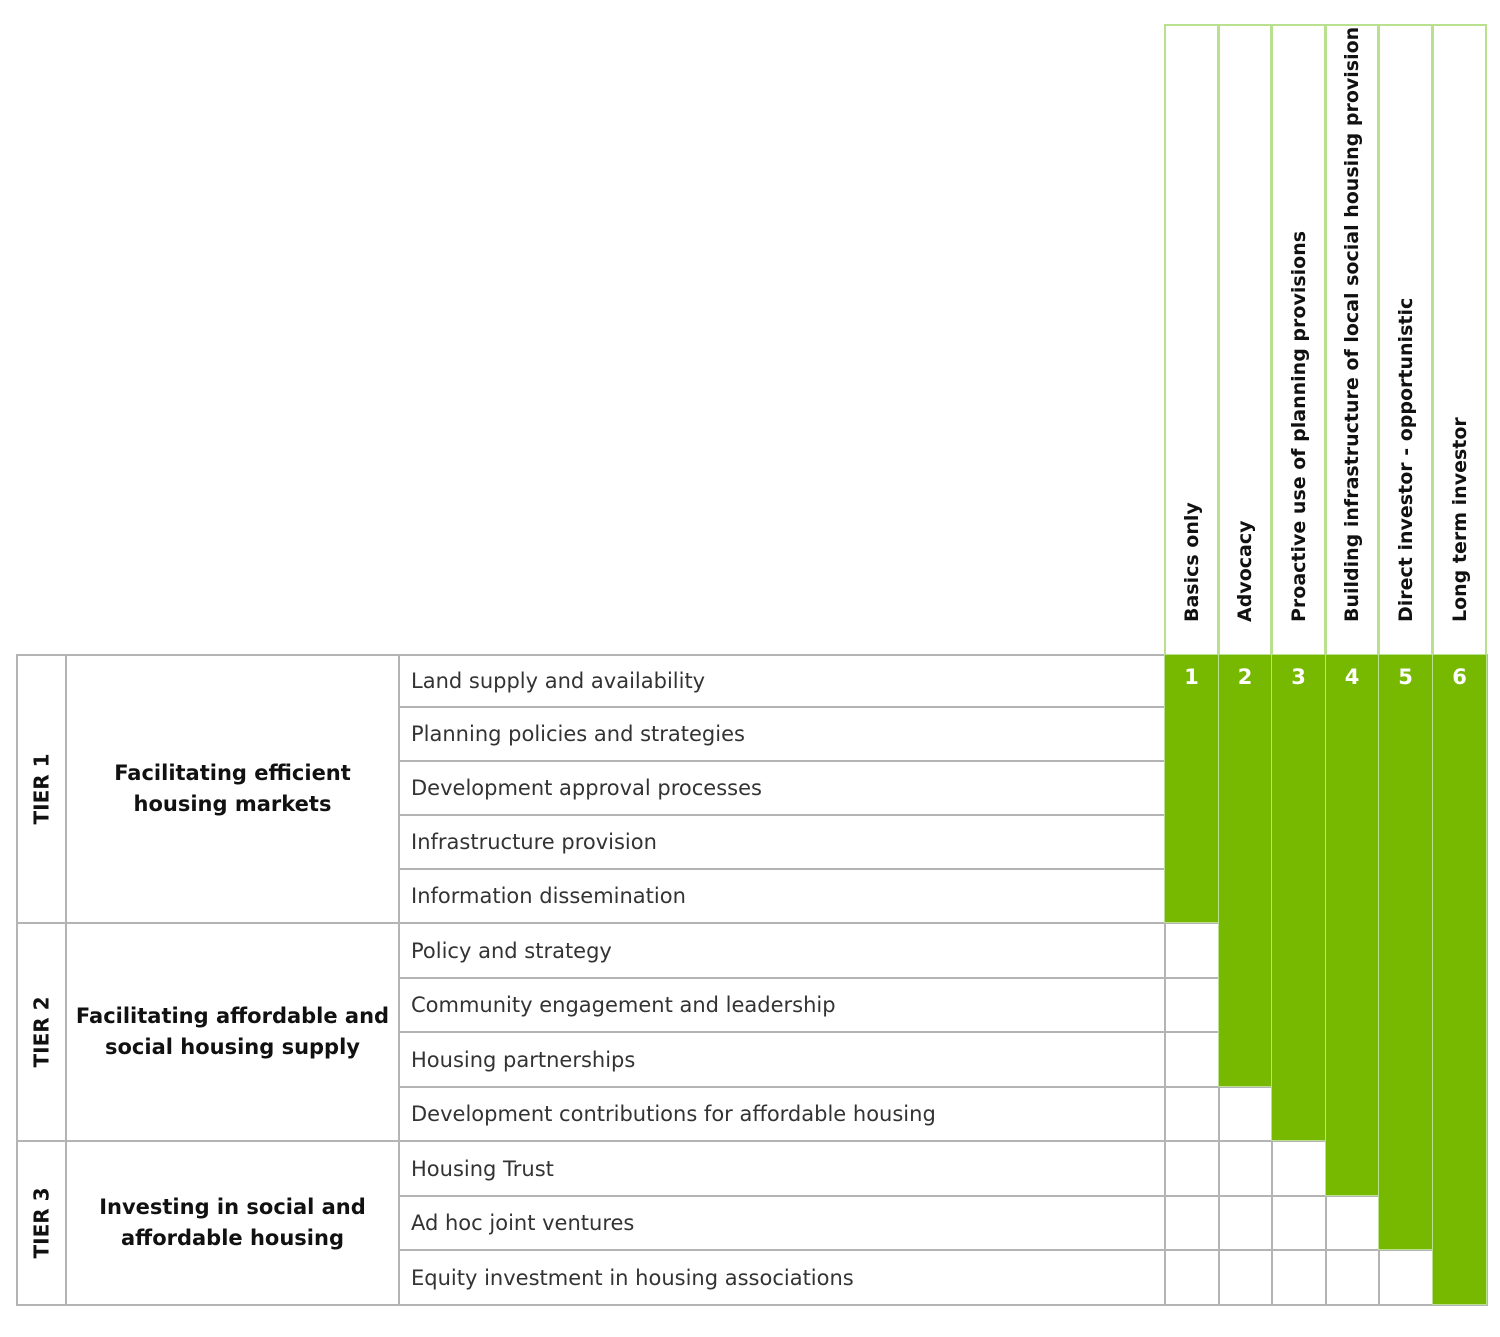  What do you see at coordinates (782, 1168) in the screenshot?
I see `row-item: Housing Trust` at bounding box center [782, 1168].